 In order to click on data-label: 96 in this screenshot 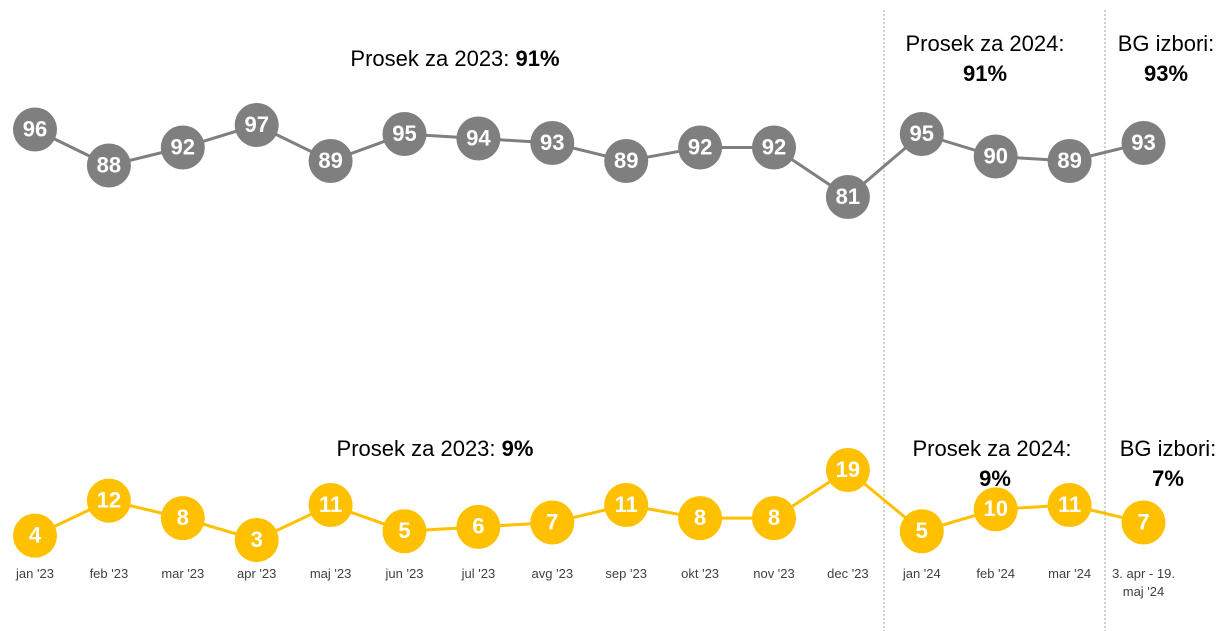, I will do `click(35, 128)`.